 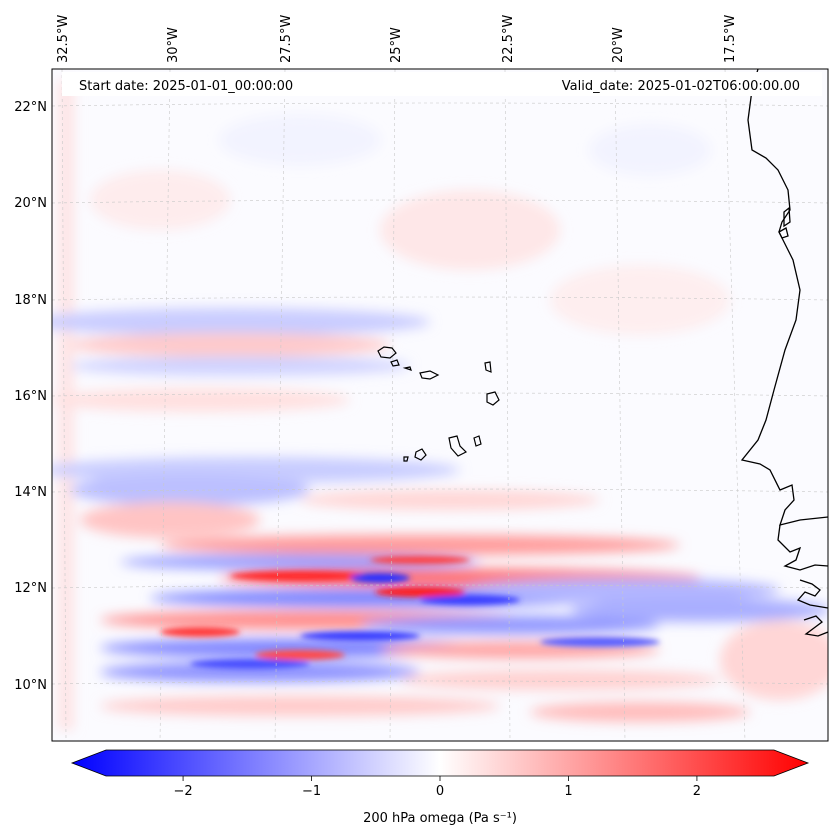 I want to click on cape-verde-islands, so click(x=438, y=404).